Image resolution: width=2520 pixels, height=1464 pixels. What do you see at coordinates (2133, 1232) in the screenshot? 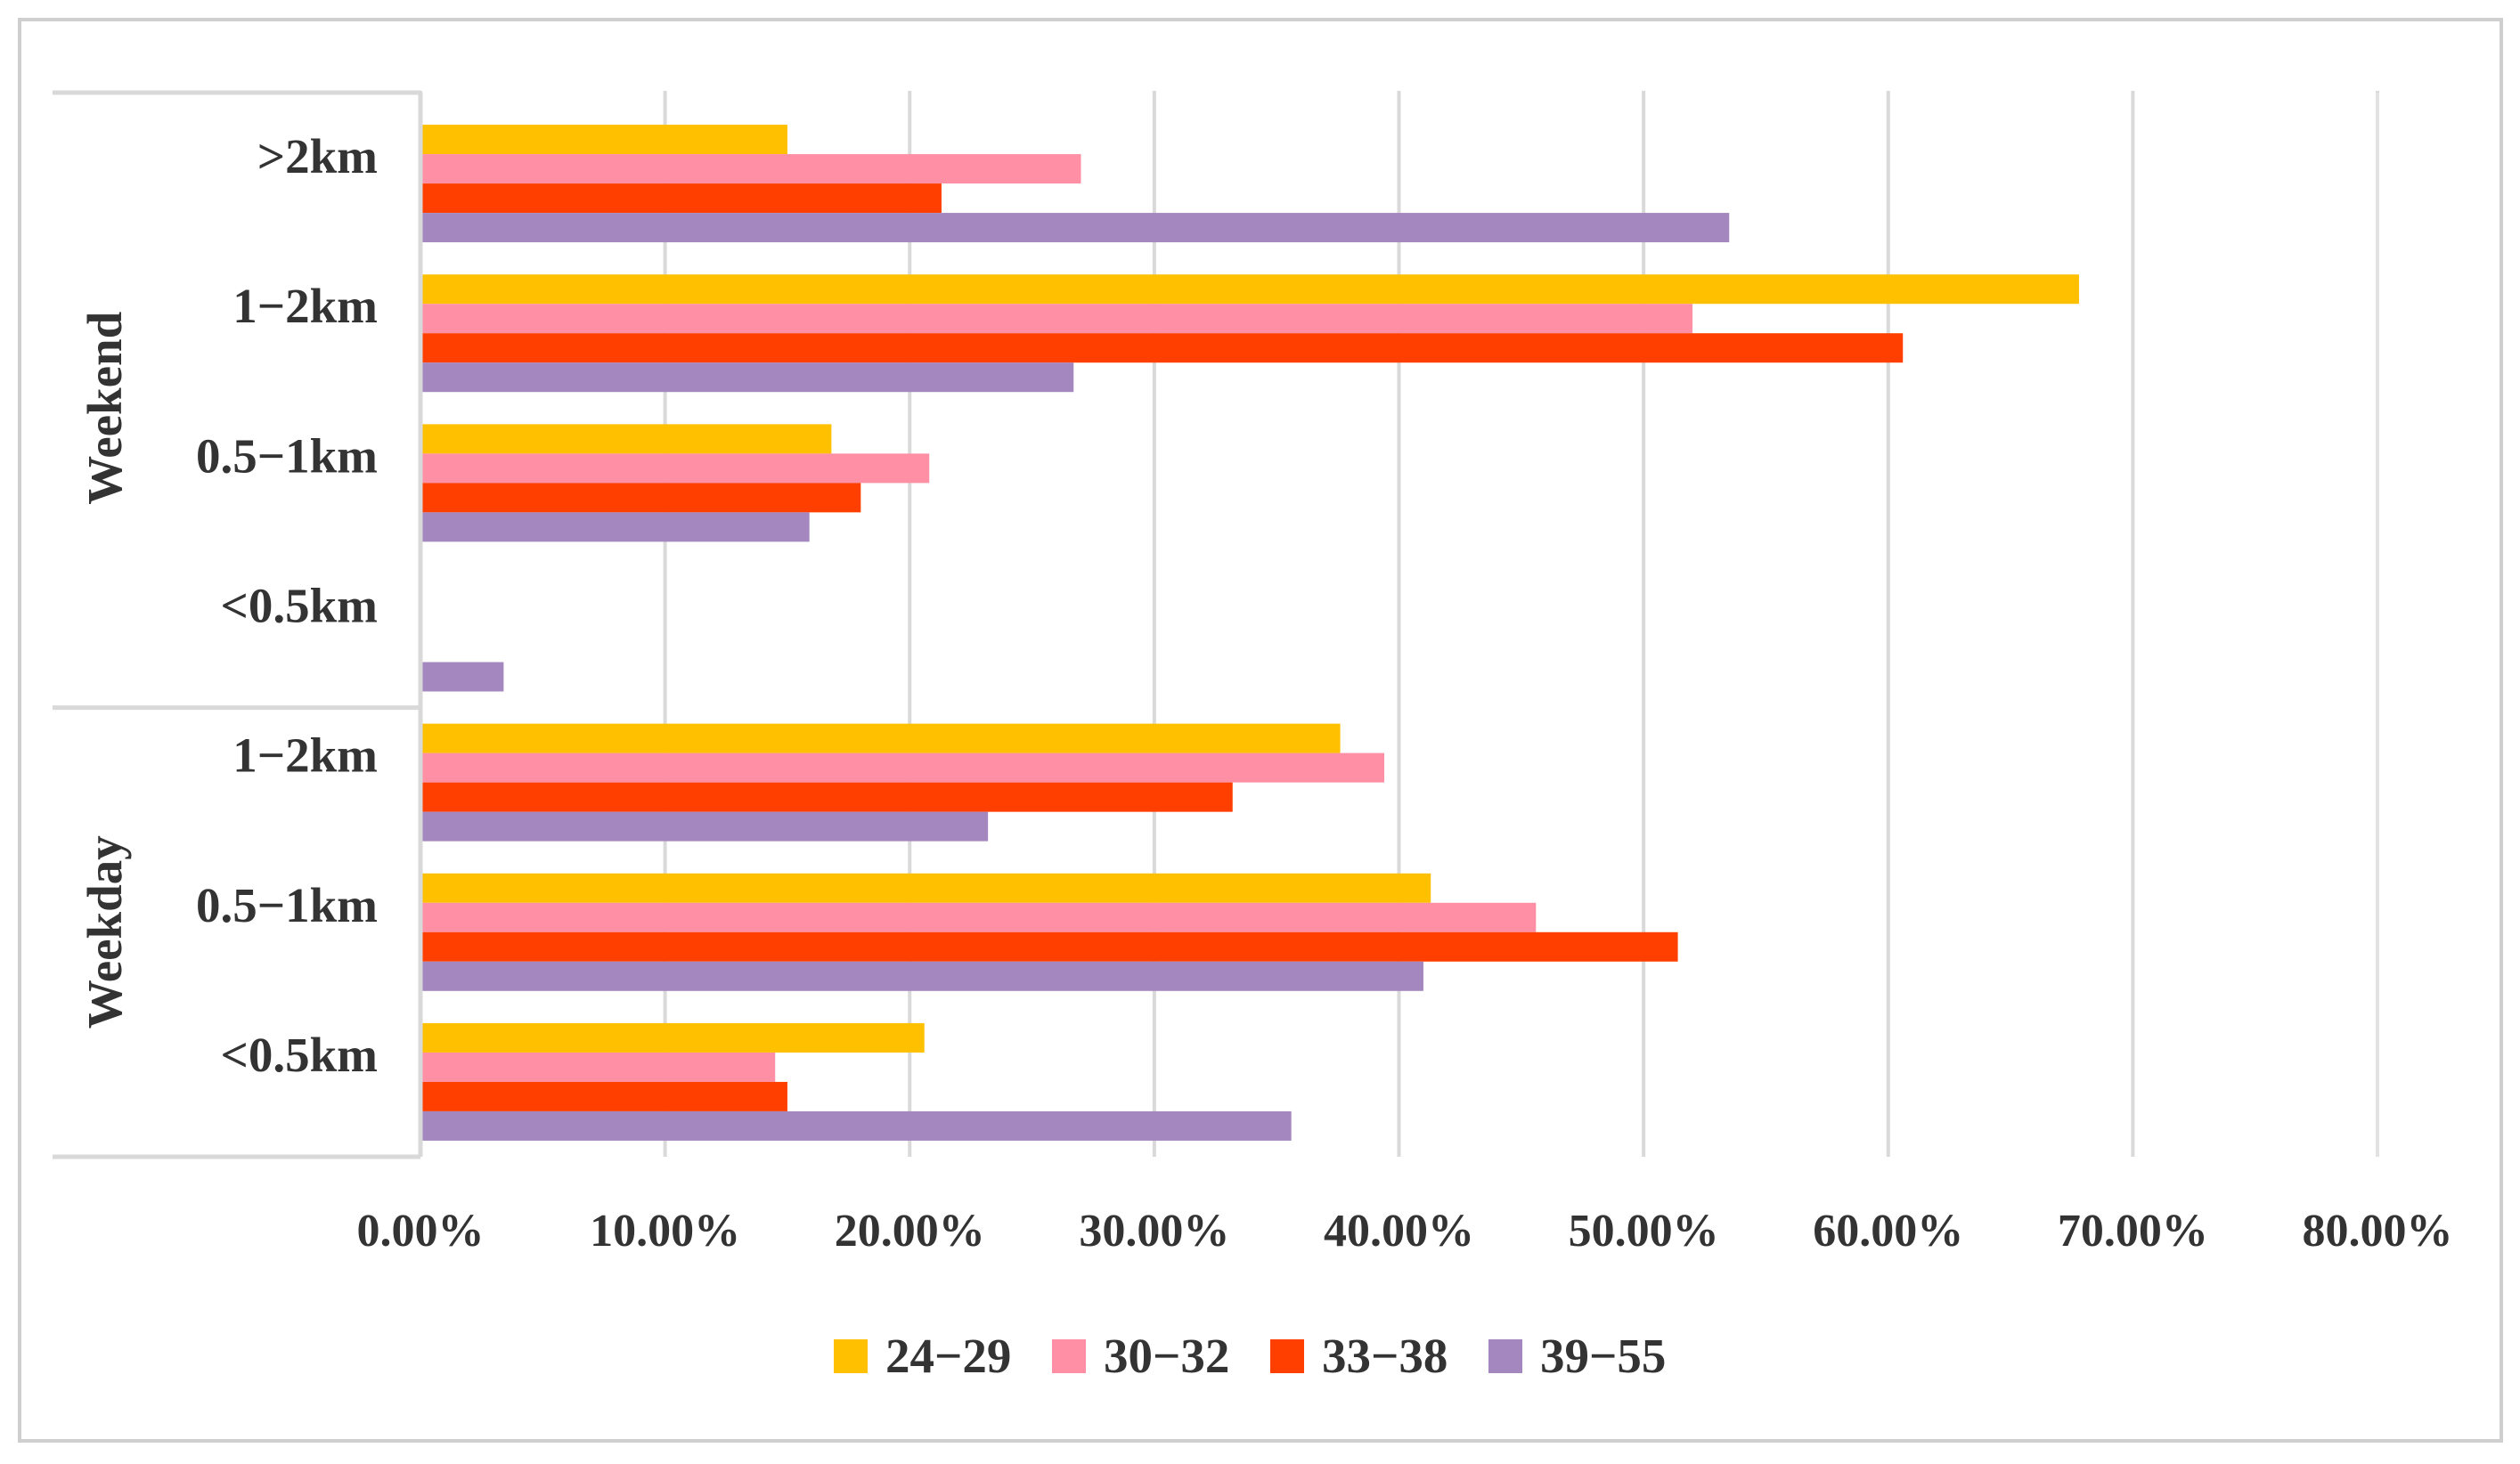
I see `x-tick-label: 70.00%` at bounding box center [2133, 1232].